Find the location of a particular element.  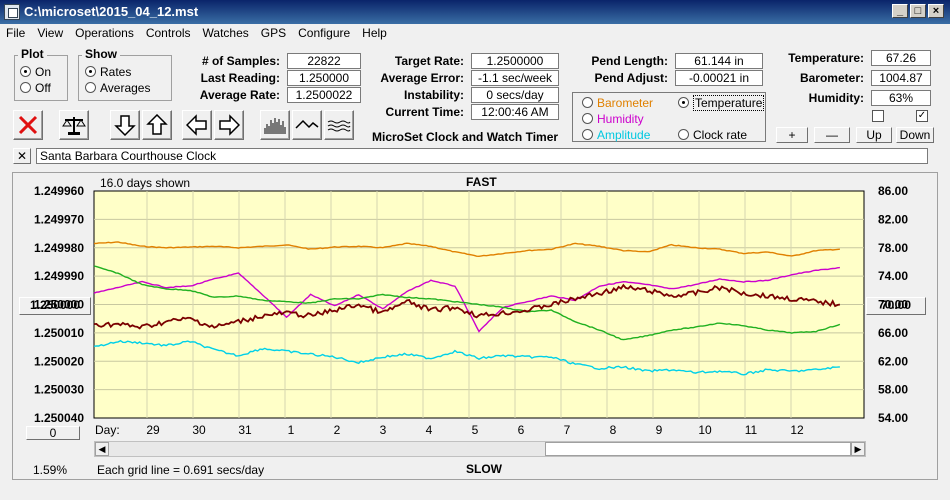

x-tick-label: 4 is located at coordinates (429, 430).